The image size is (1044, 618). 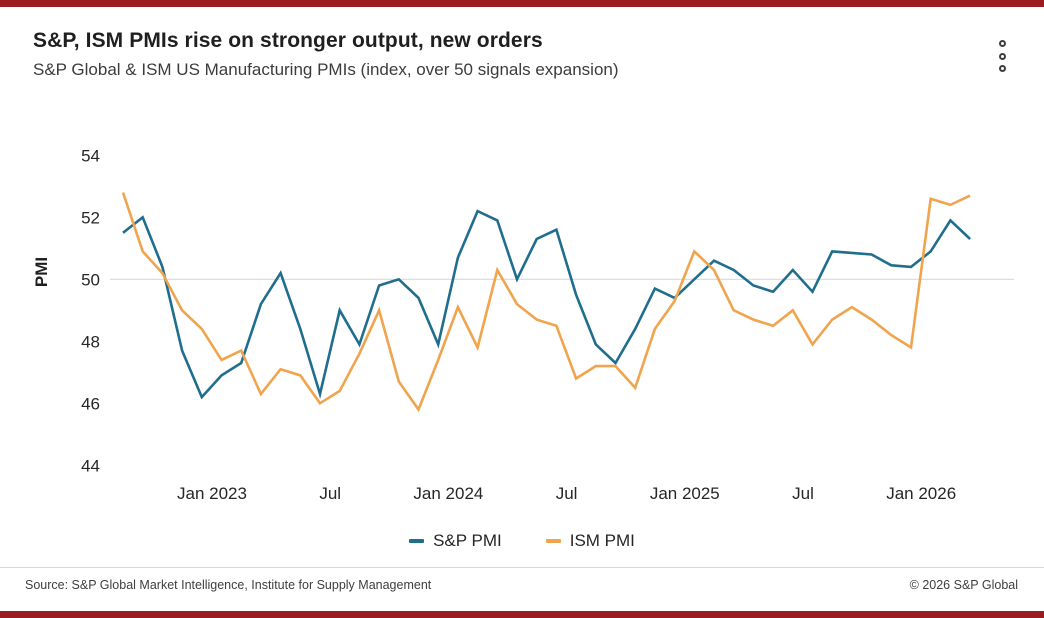 What do you see at coordinates (921, 493) in the screenshot?
I see `x-tick-label: Jan 2026` at bounding box center [921, 493].